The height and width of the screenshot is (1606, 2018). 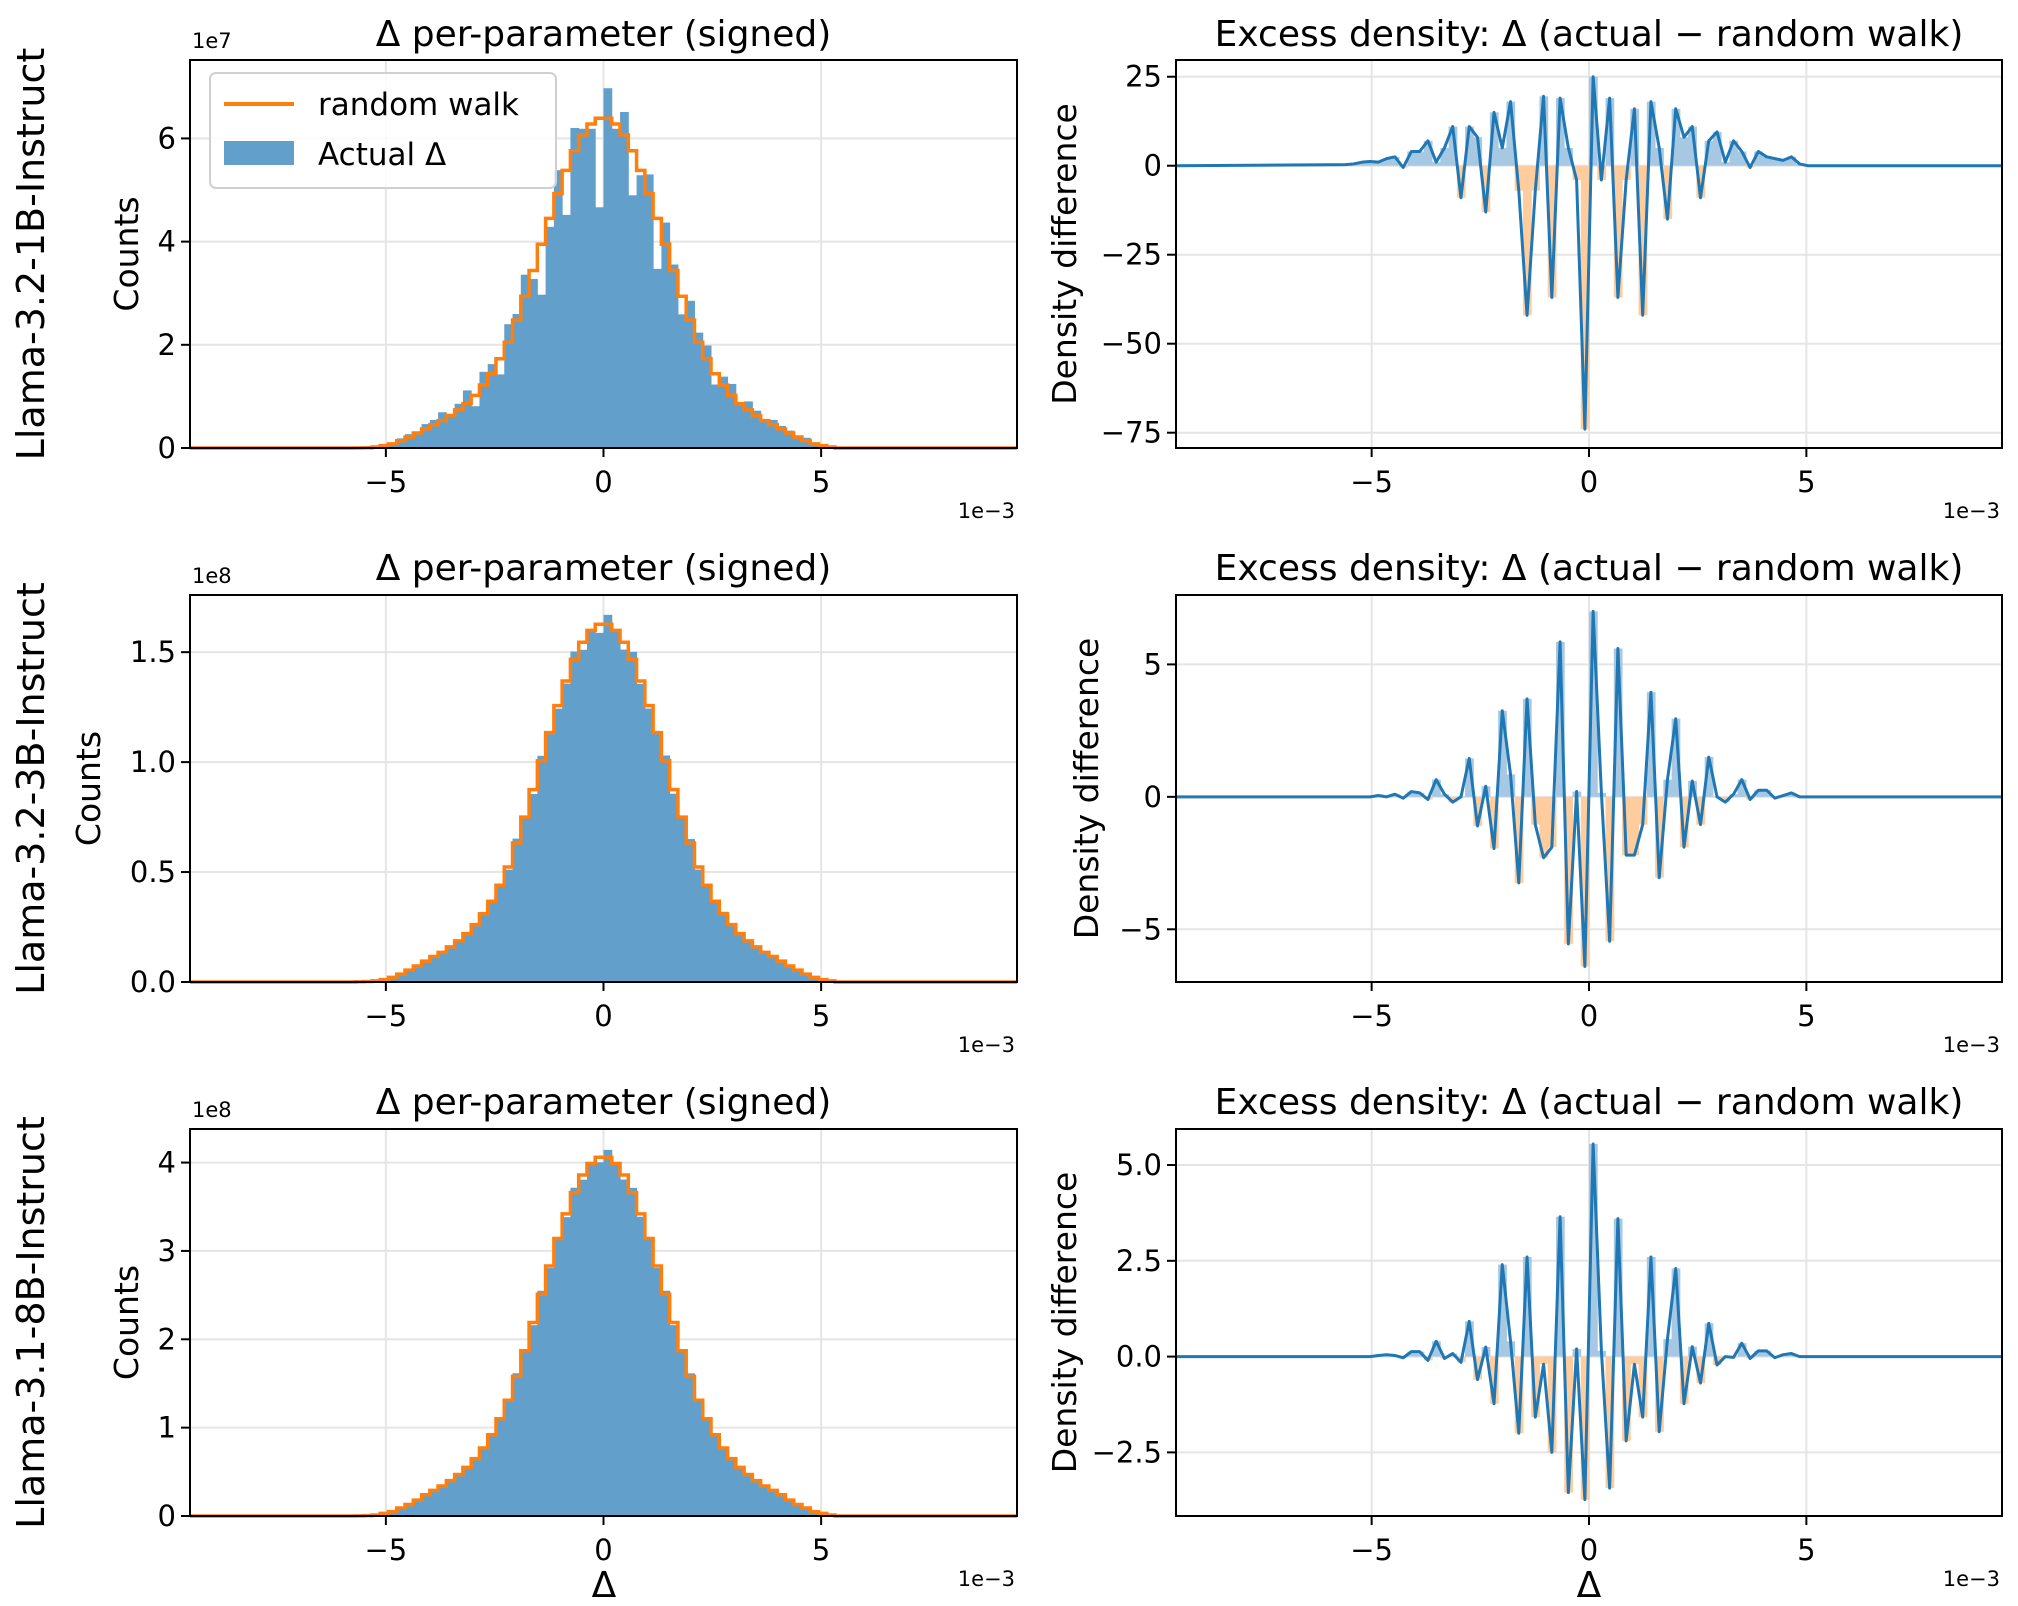 What do you see at coordinates (1131, 344) in the screenshot?
I see `excess-y-tick-label: −50` at bounding box center [1131, 344].